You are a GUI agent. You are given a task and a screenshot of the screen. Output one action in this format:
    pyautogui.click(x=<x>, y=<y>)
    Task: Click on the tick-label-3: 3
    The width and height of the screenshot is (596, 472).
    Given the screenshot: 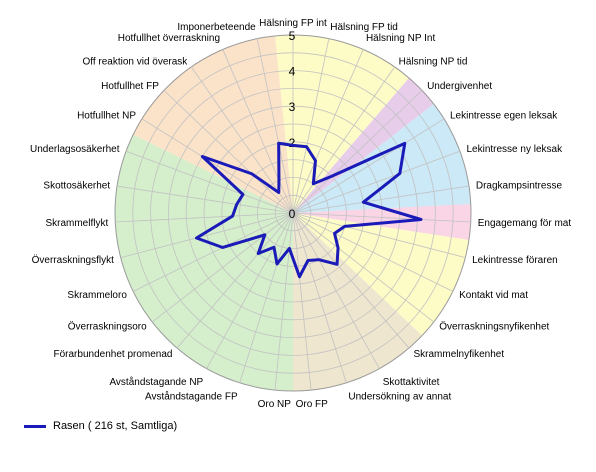 What is the action you would take?
    pyautogui.click(x=292, y=107)
    